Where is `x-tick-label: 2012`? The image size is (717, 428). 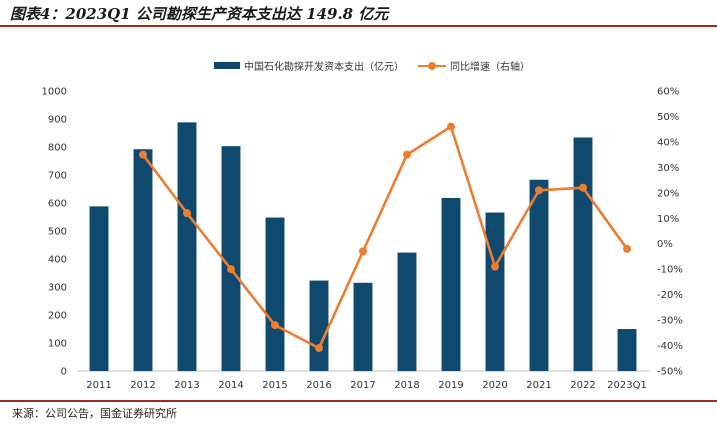
x-tick-label: 2012 is located at coordinates (142, 385).